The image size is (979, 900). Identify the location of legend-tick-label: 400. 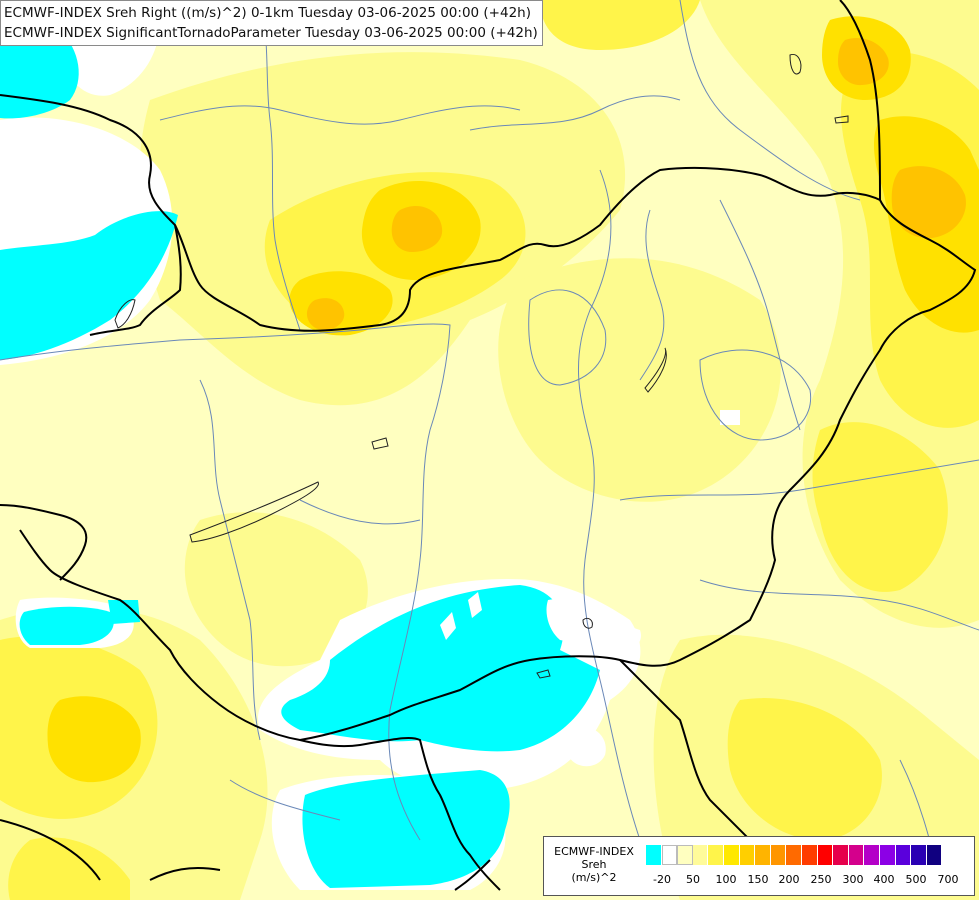
(884, 879).